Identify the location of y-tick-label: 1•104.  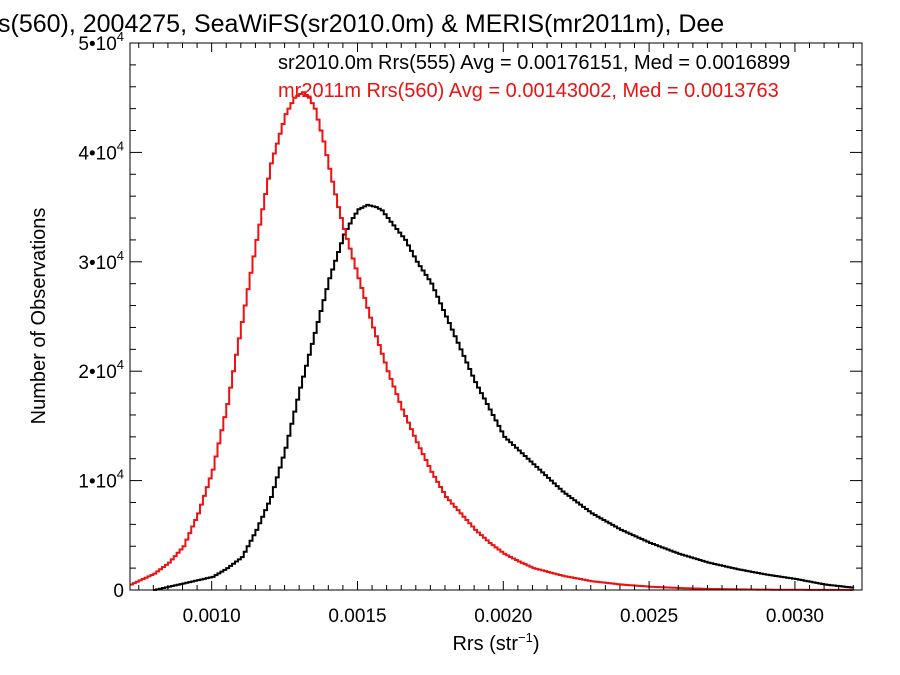
(101, 480).